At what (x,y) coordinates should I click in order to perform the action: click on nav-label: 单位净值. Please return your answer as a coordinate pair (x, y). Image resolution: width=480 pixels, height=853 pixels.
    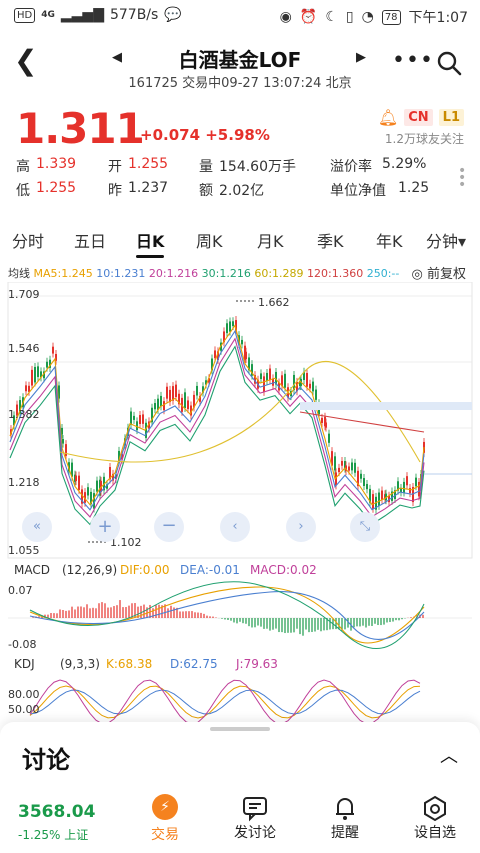
    Looking at the image, I should click on (358, 191).